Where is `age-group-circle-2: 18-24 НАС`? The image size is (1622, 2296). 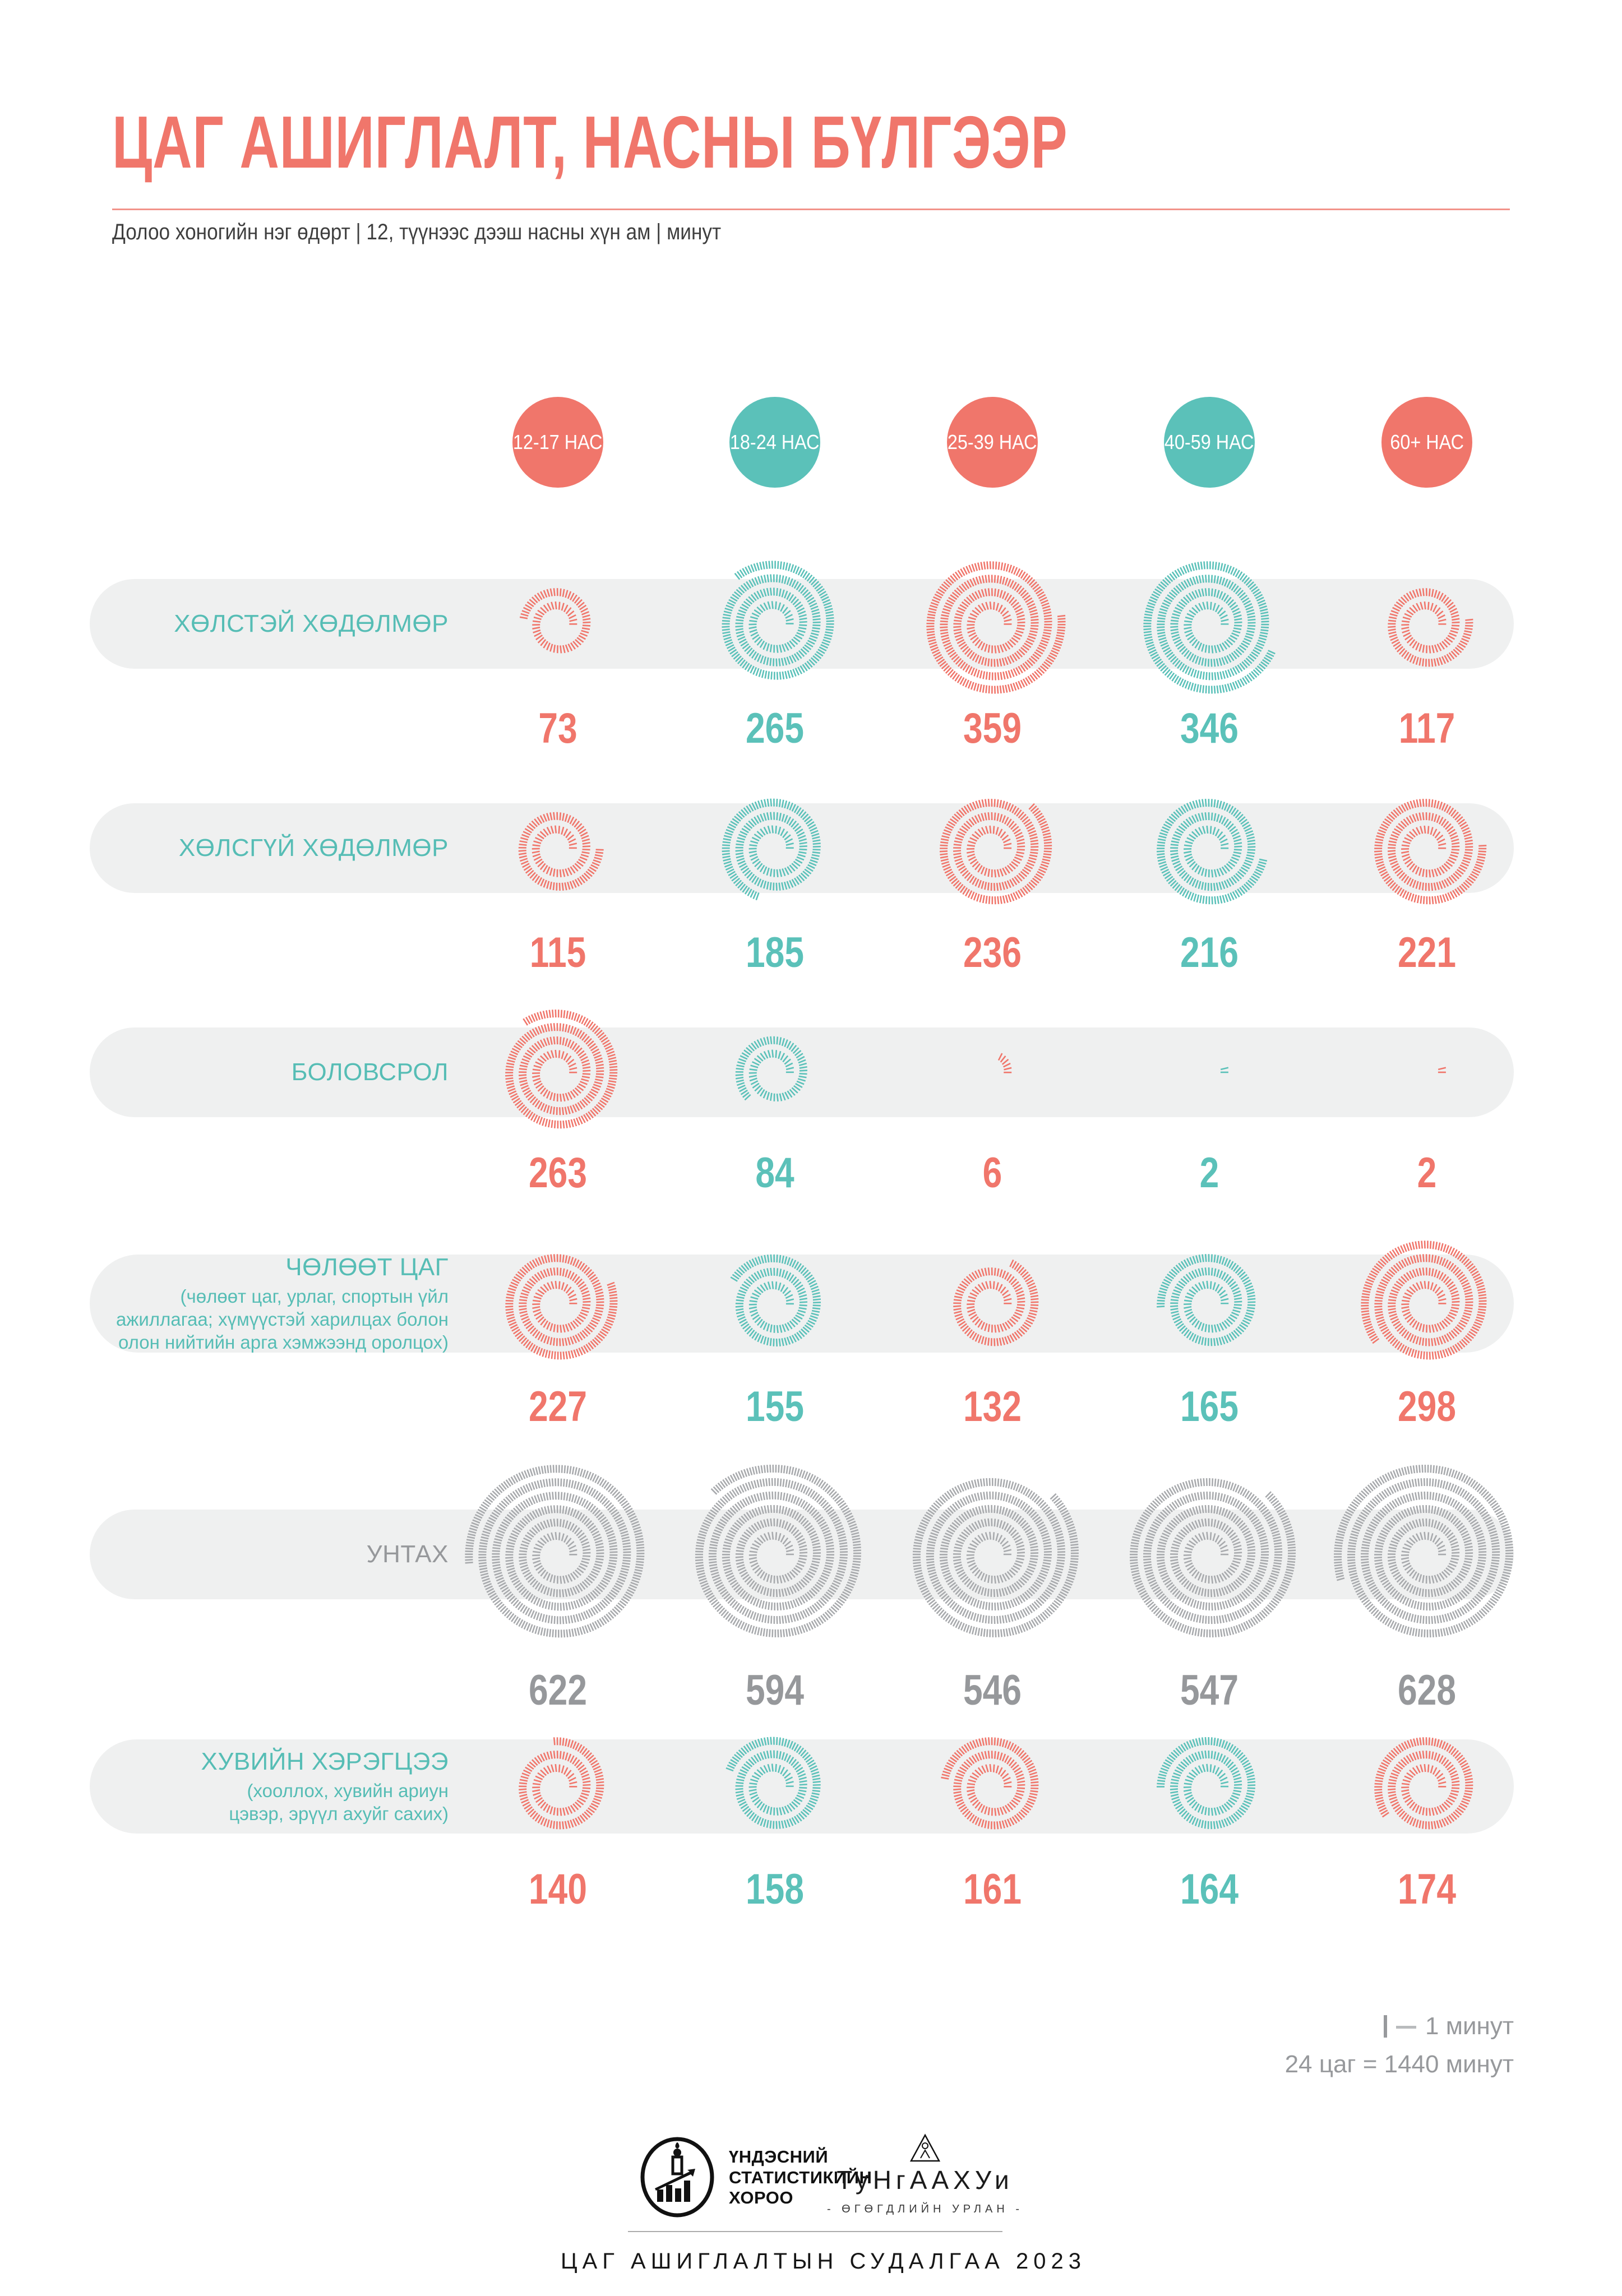 age-group-circle-2: 18-24 НАС is located at coordinates (774, 443).